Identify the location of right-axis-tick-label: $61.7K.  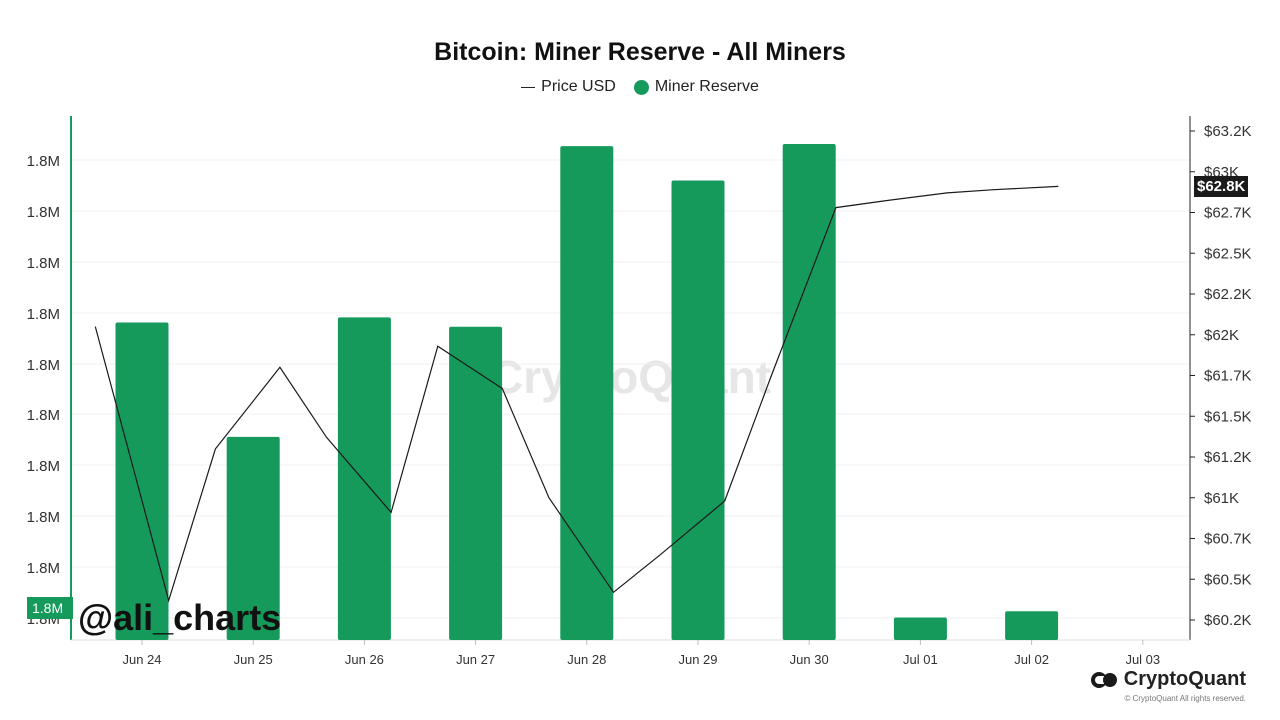
(1228, 376).